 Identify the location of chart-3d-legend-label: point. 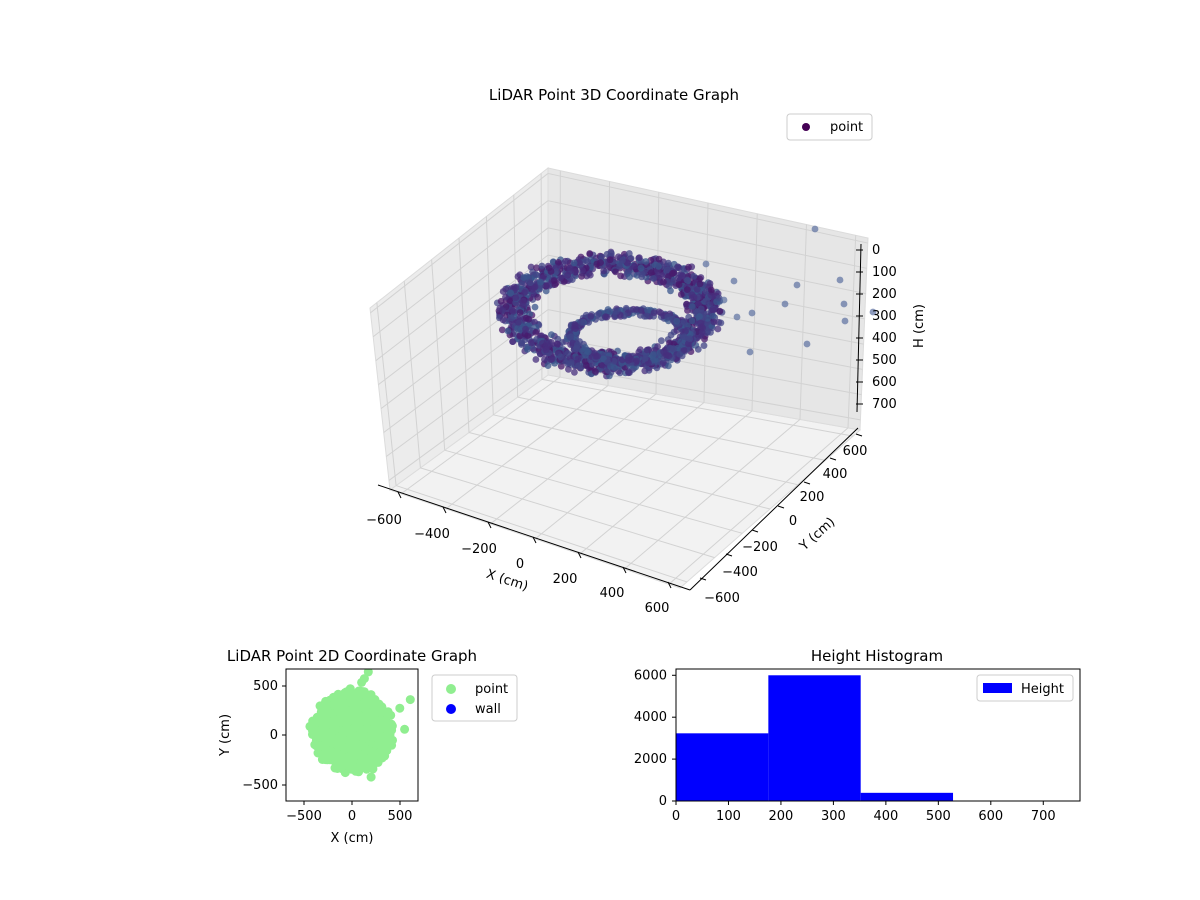
(846, 127).